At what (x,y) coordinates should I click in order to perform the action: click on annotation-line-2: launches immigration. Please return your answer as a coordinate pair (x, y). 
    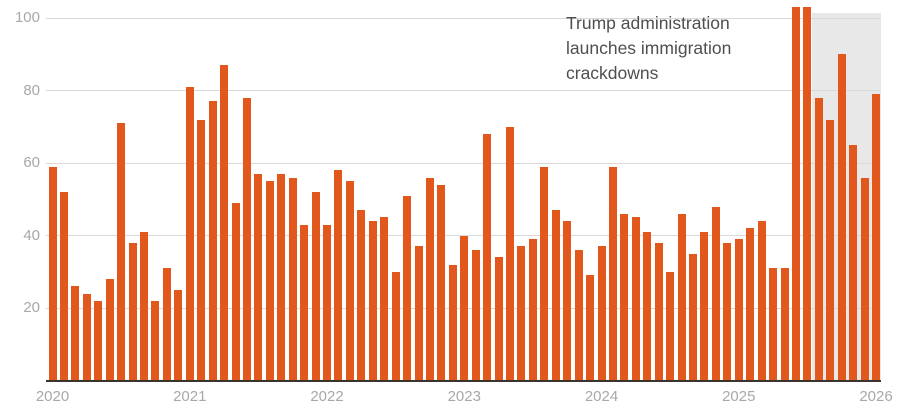
    Looking at the image, I should click on (649, 48).